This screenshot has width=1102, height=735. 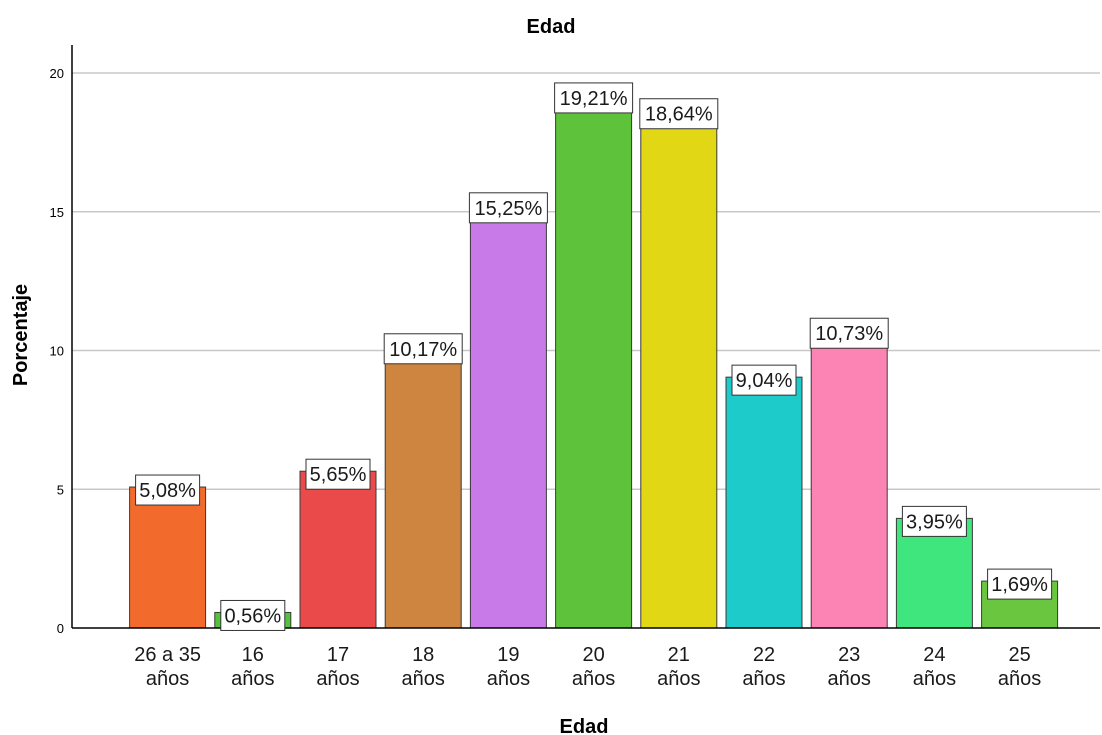 What do you see at coordinates (167, 655) in the screenshot?
I see `x-tick-label: 26 a 35` at bounding box center [167, 655].